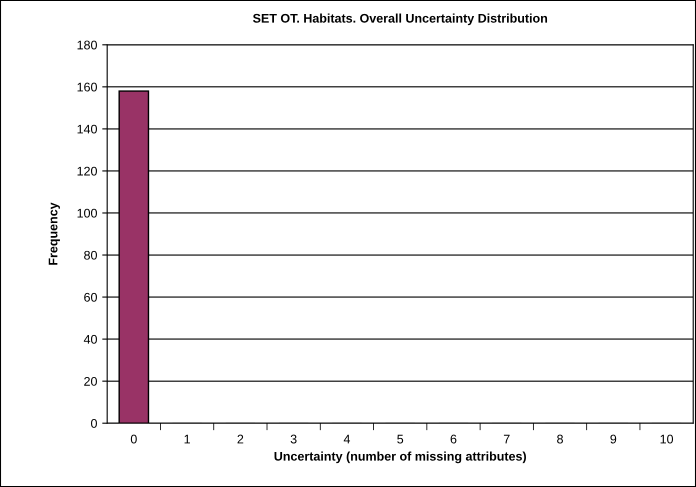 This screenshot has width=696, height=487. What do you see at coordinates (613, 439) in the screenshot?
I see `x-tick-label: 9` at bounding box center [613, 439].